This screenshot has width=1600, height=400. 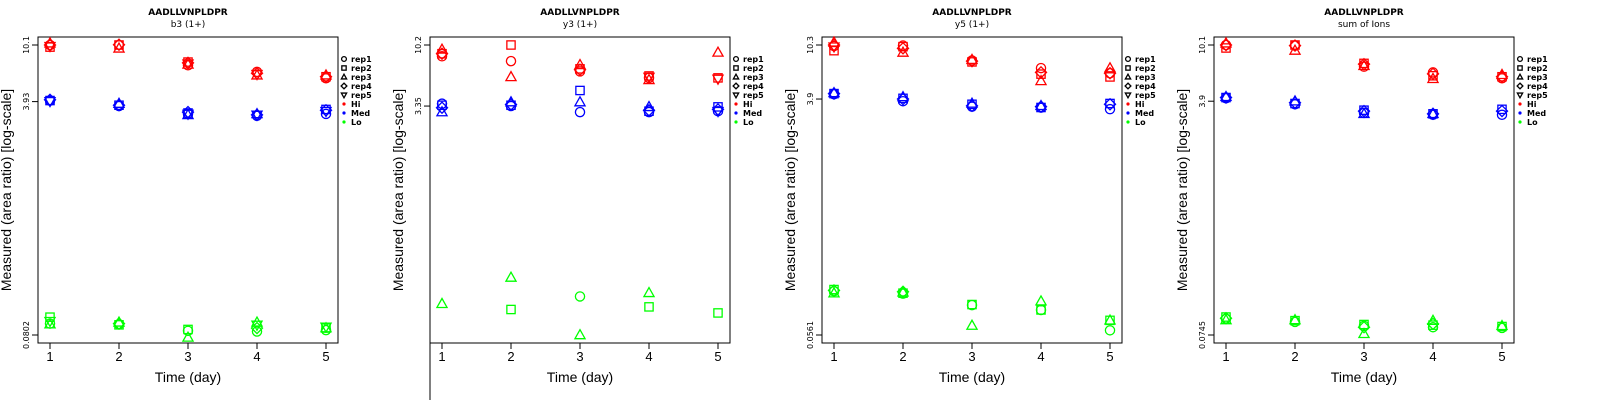 I want to click on y-tick-label: 0.0745, so click(x=1202, y=335).